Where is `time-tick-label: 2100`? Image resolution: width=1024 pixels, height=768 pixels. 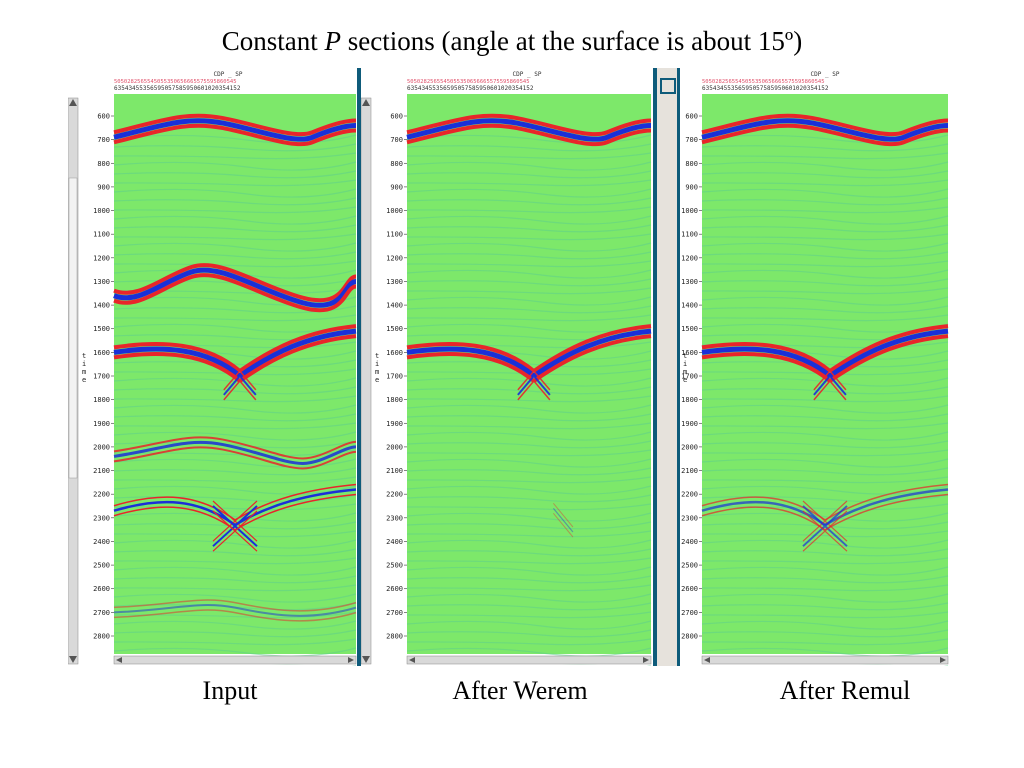
time-tick-label: 2100 is located at coordinates (101, 471).